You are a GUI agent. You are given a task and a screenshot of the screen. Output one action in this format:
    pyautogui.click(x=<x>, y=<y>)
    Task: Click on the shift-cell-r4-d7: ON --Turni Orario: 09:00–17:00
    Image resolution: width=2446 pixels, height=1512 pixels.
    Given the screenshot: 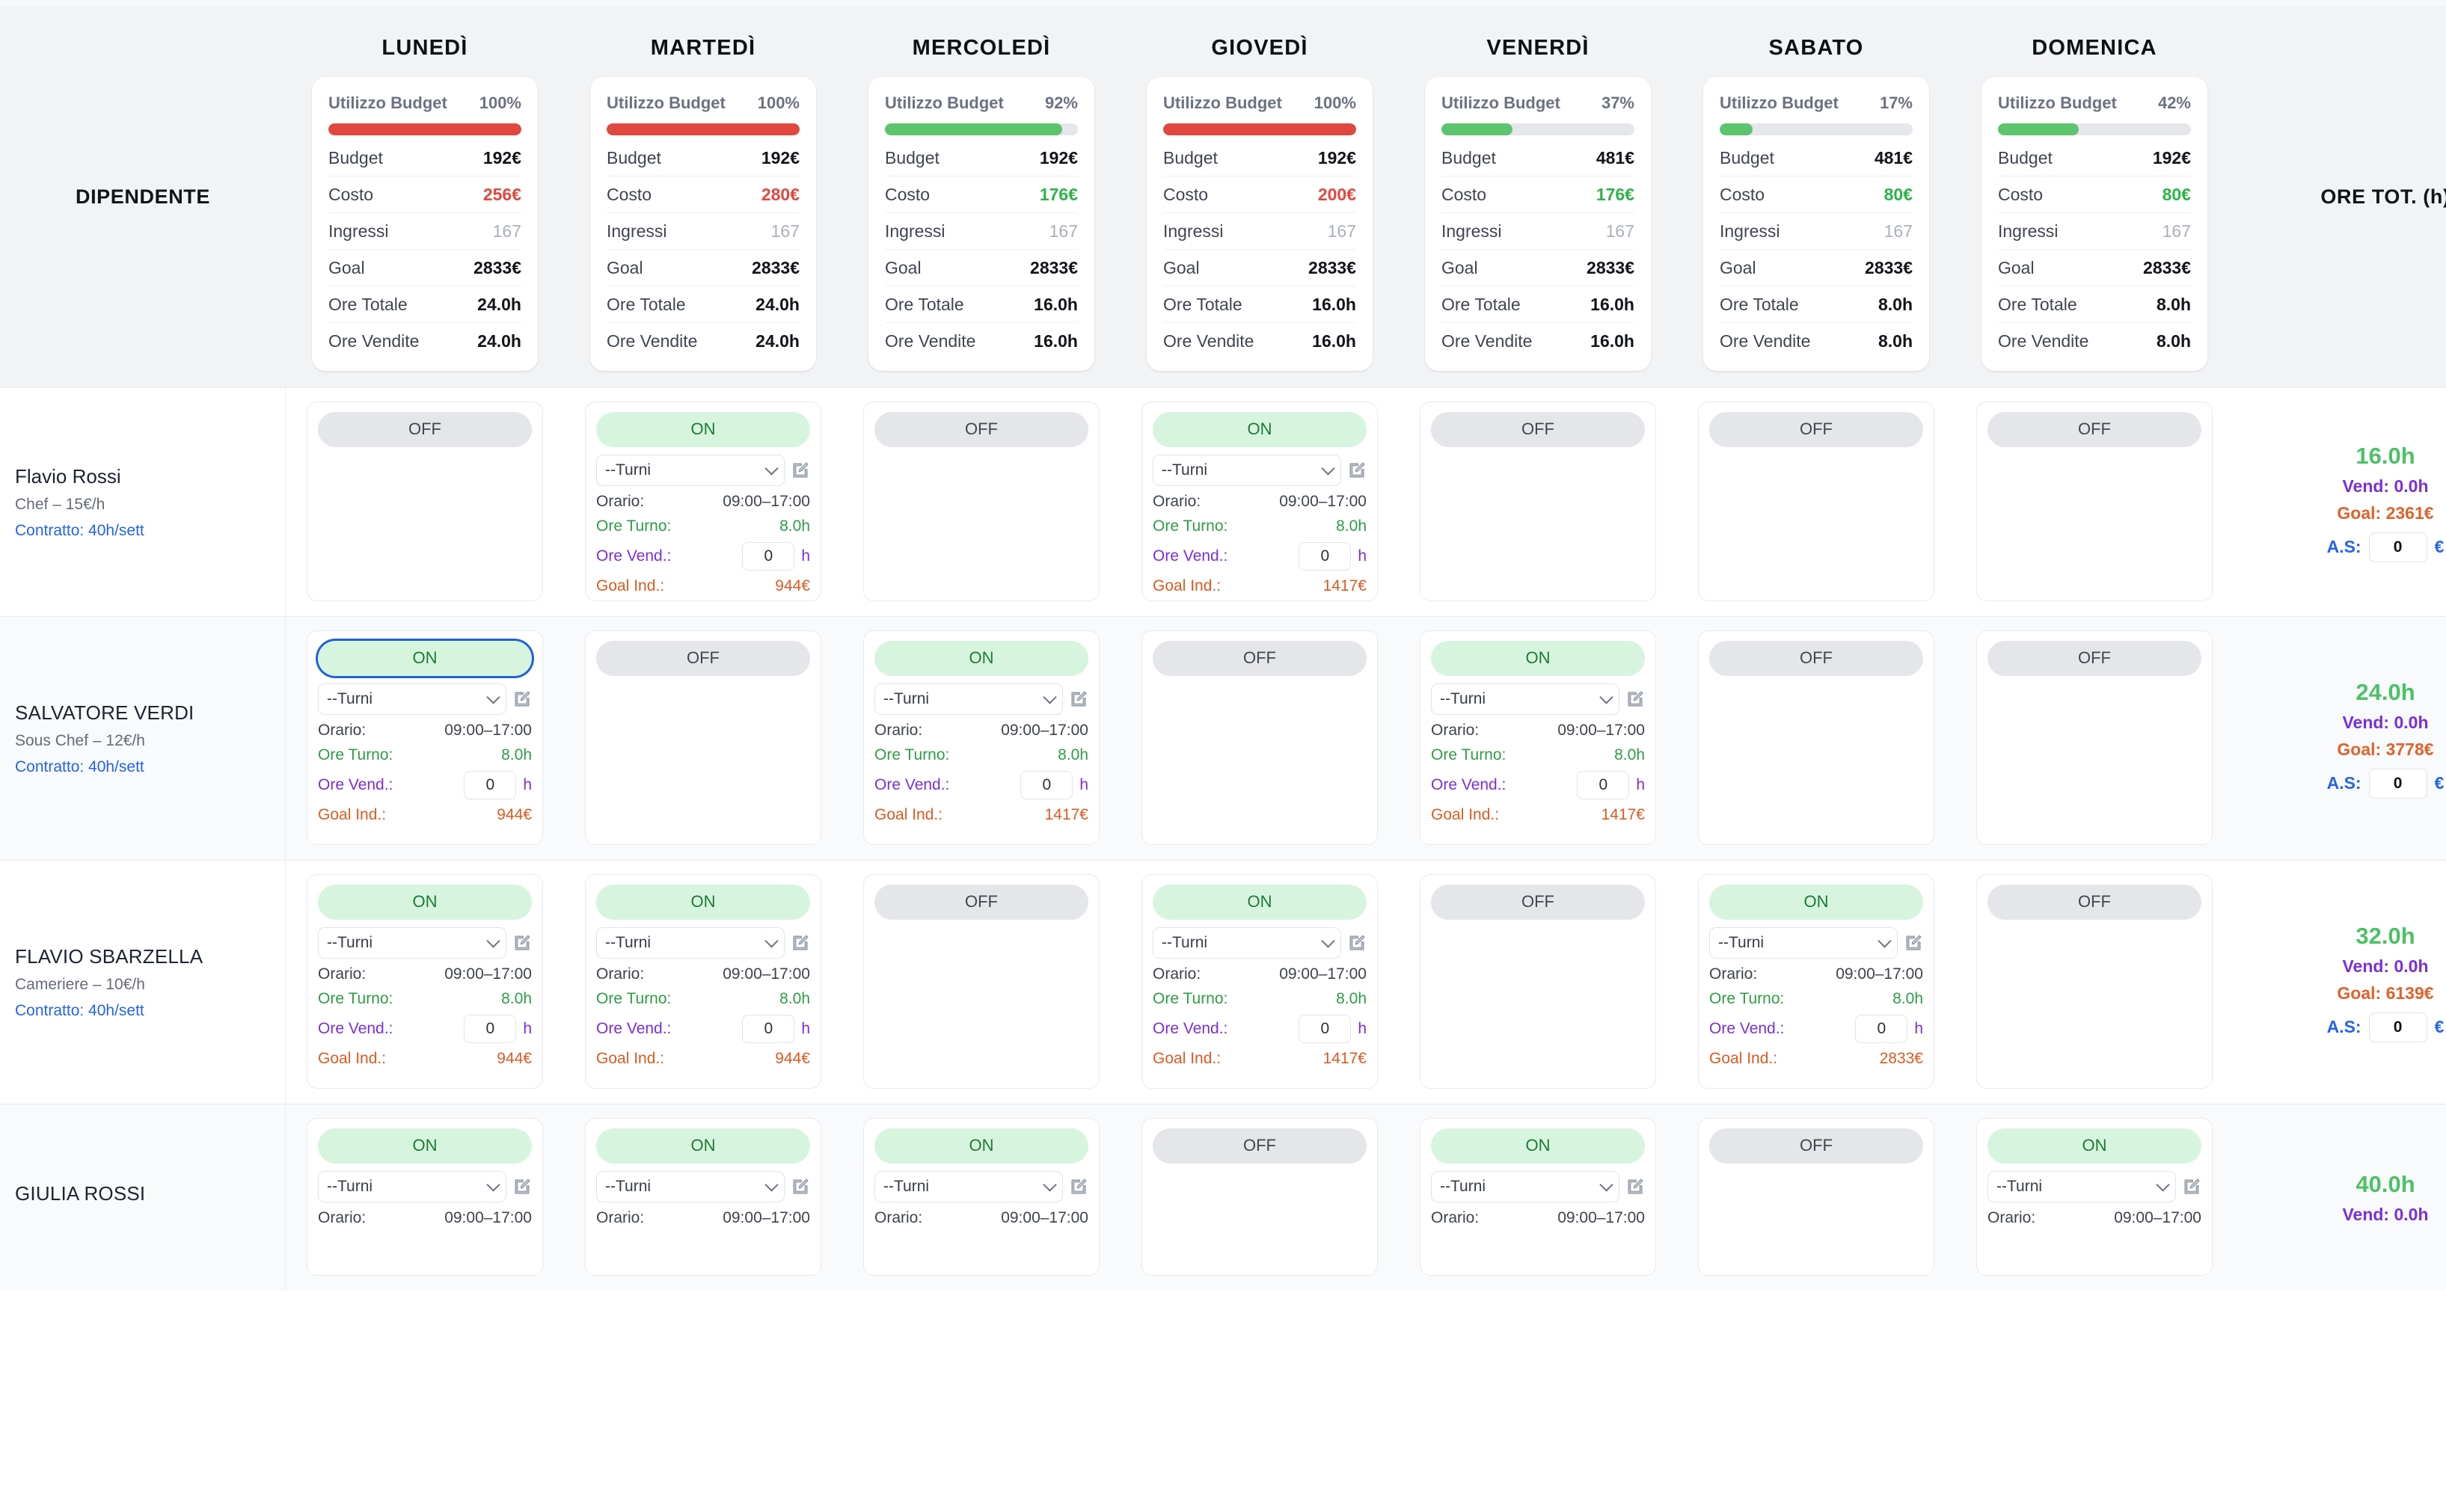 What is the action you would take?
    pyautogui.click(x=2094, y=1197)
    